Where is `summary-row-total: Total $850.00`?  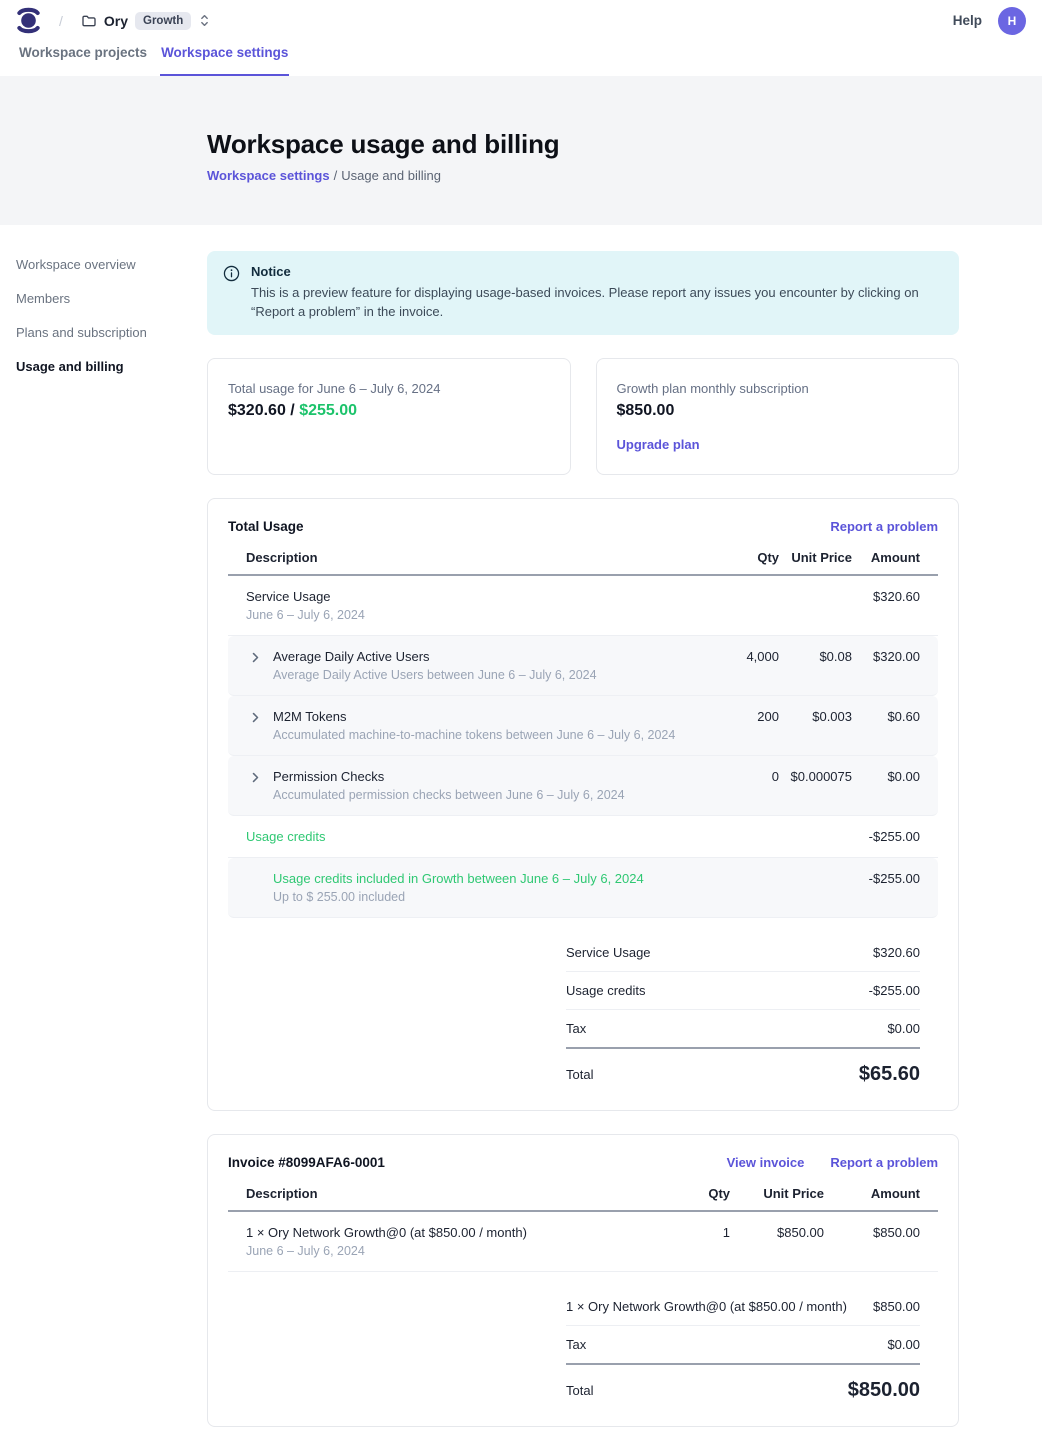
summary-row-total: Total $850.00 is located at coordinates (743, 1385).